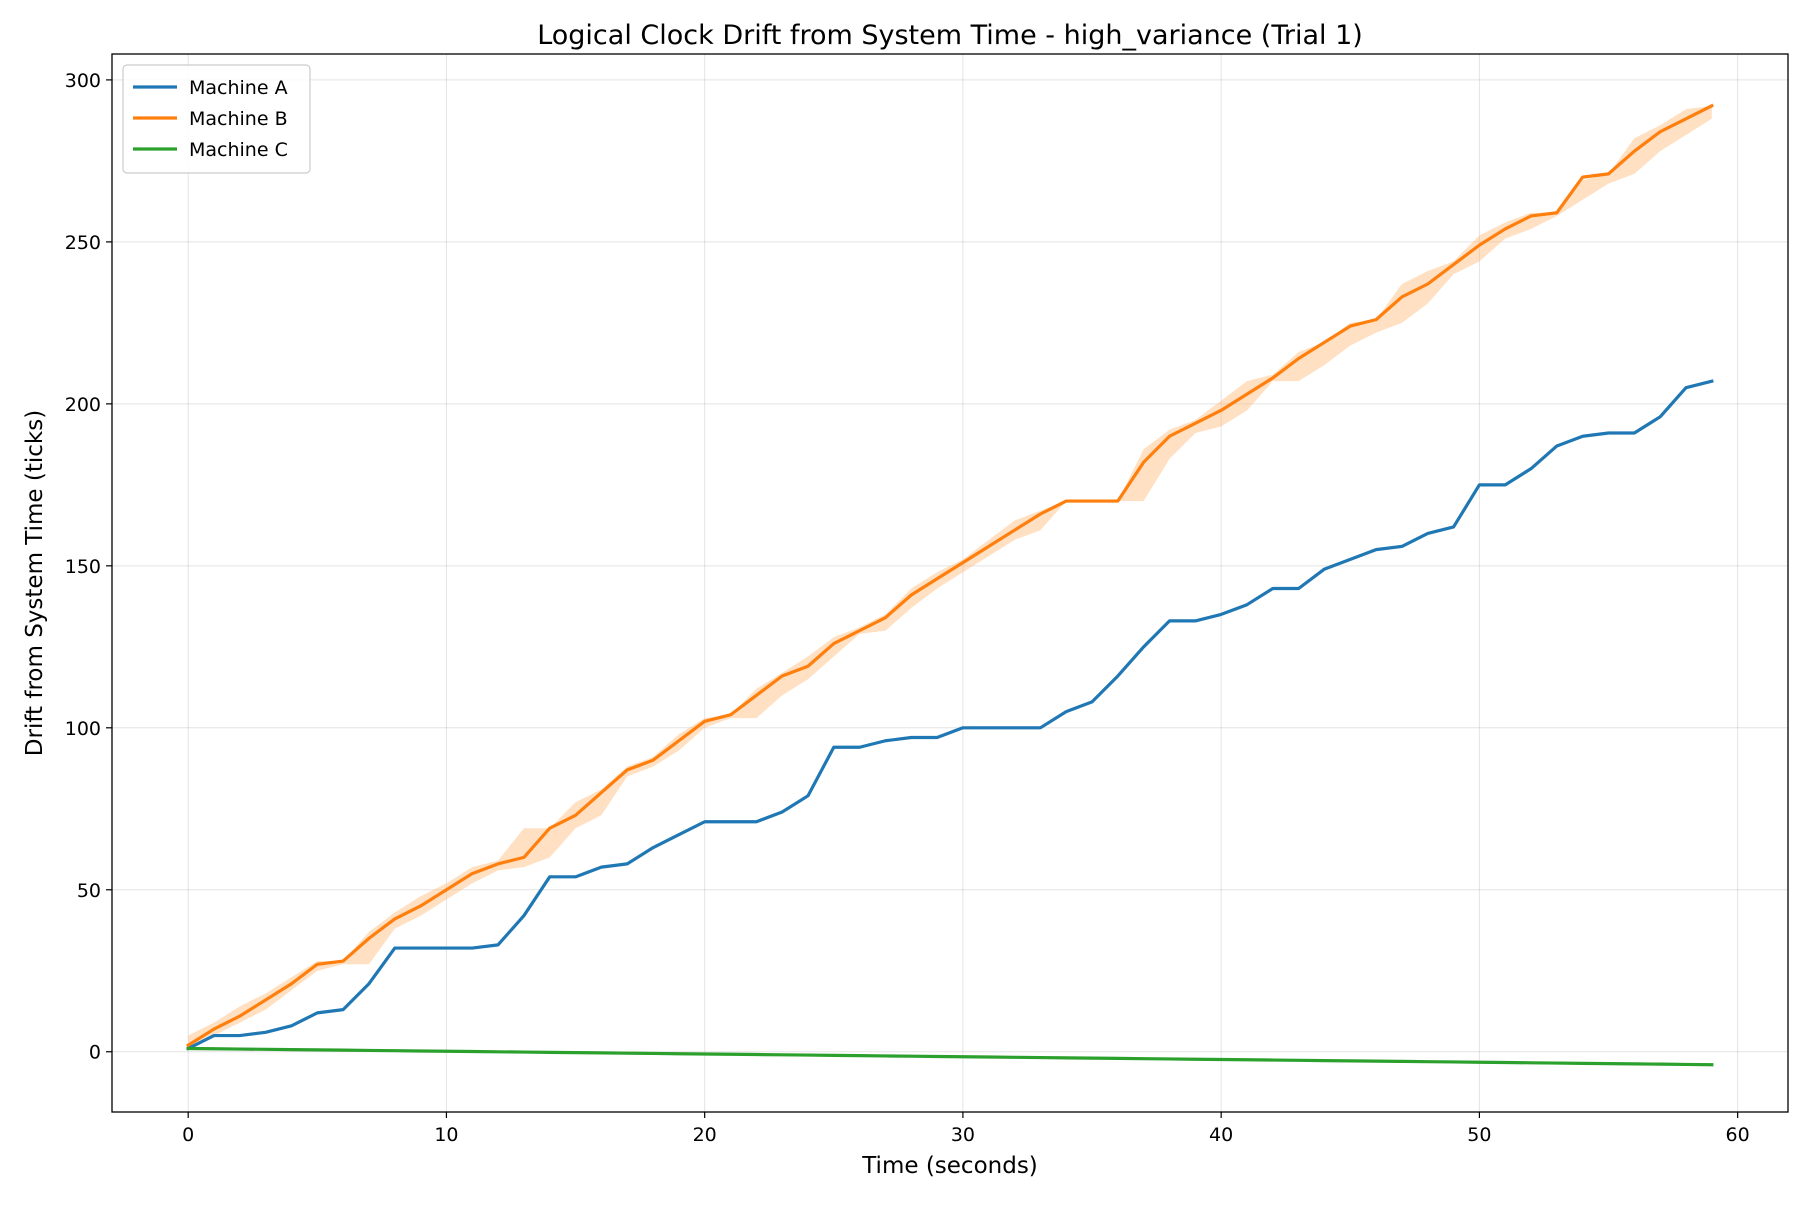 Image resolution: width=1800 pixels, height=1205 pixels. What do you see at coordinates (950, 1056) in the screenshot?
I see `series-2-line` at bounding box center [950, 1056].